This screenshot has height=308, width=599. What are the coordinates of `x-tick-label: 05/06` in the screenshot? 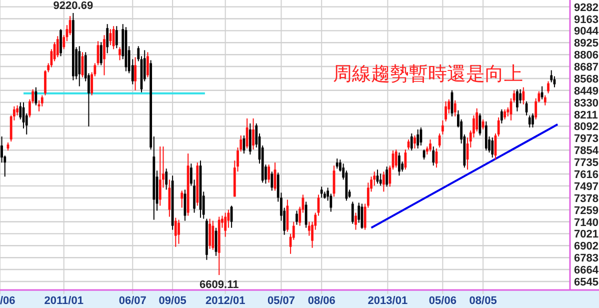 It's located at (442, 301).